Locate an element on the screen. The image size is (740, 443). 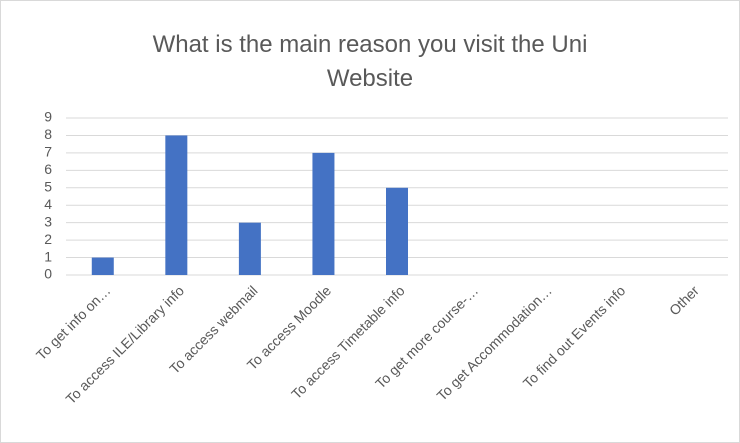
y-tick-label: 8 is located at coordinates (48, 134).